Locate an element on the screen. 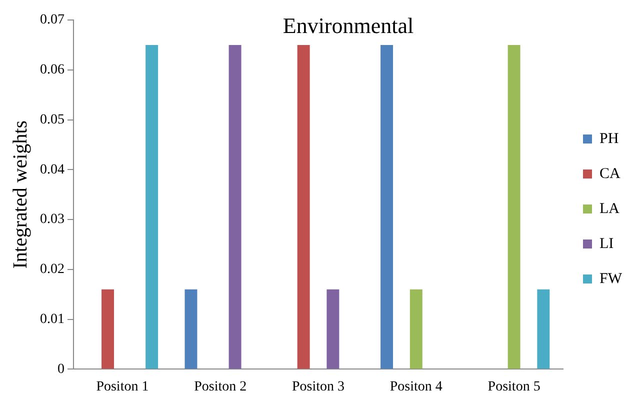  y-tick-label: 0.02 is located at coordinates (52, 270).